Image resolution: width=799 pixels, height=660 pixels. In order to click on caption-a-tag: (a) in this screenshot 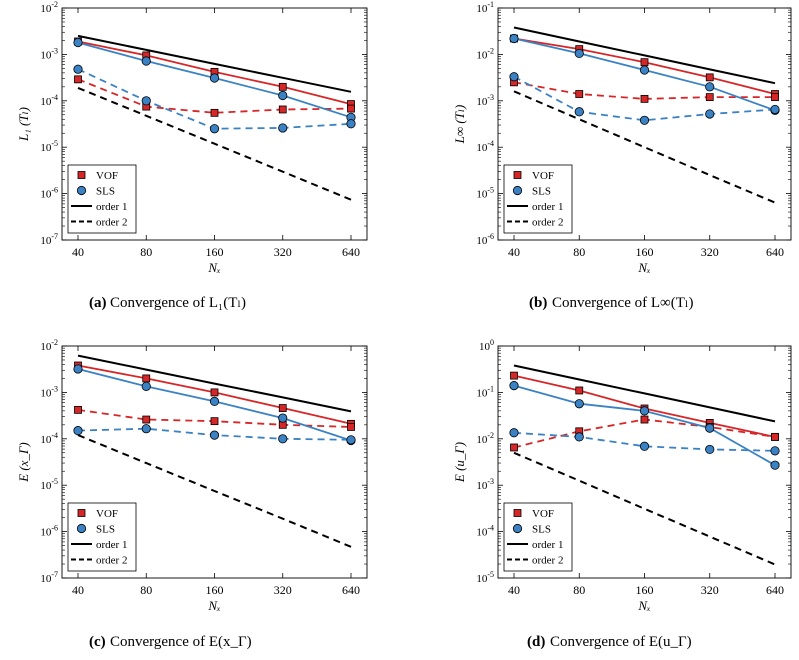, I will do `click(98, 303)`.